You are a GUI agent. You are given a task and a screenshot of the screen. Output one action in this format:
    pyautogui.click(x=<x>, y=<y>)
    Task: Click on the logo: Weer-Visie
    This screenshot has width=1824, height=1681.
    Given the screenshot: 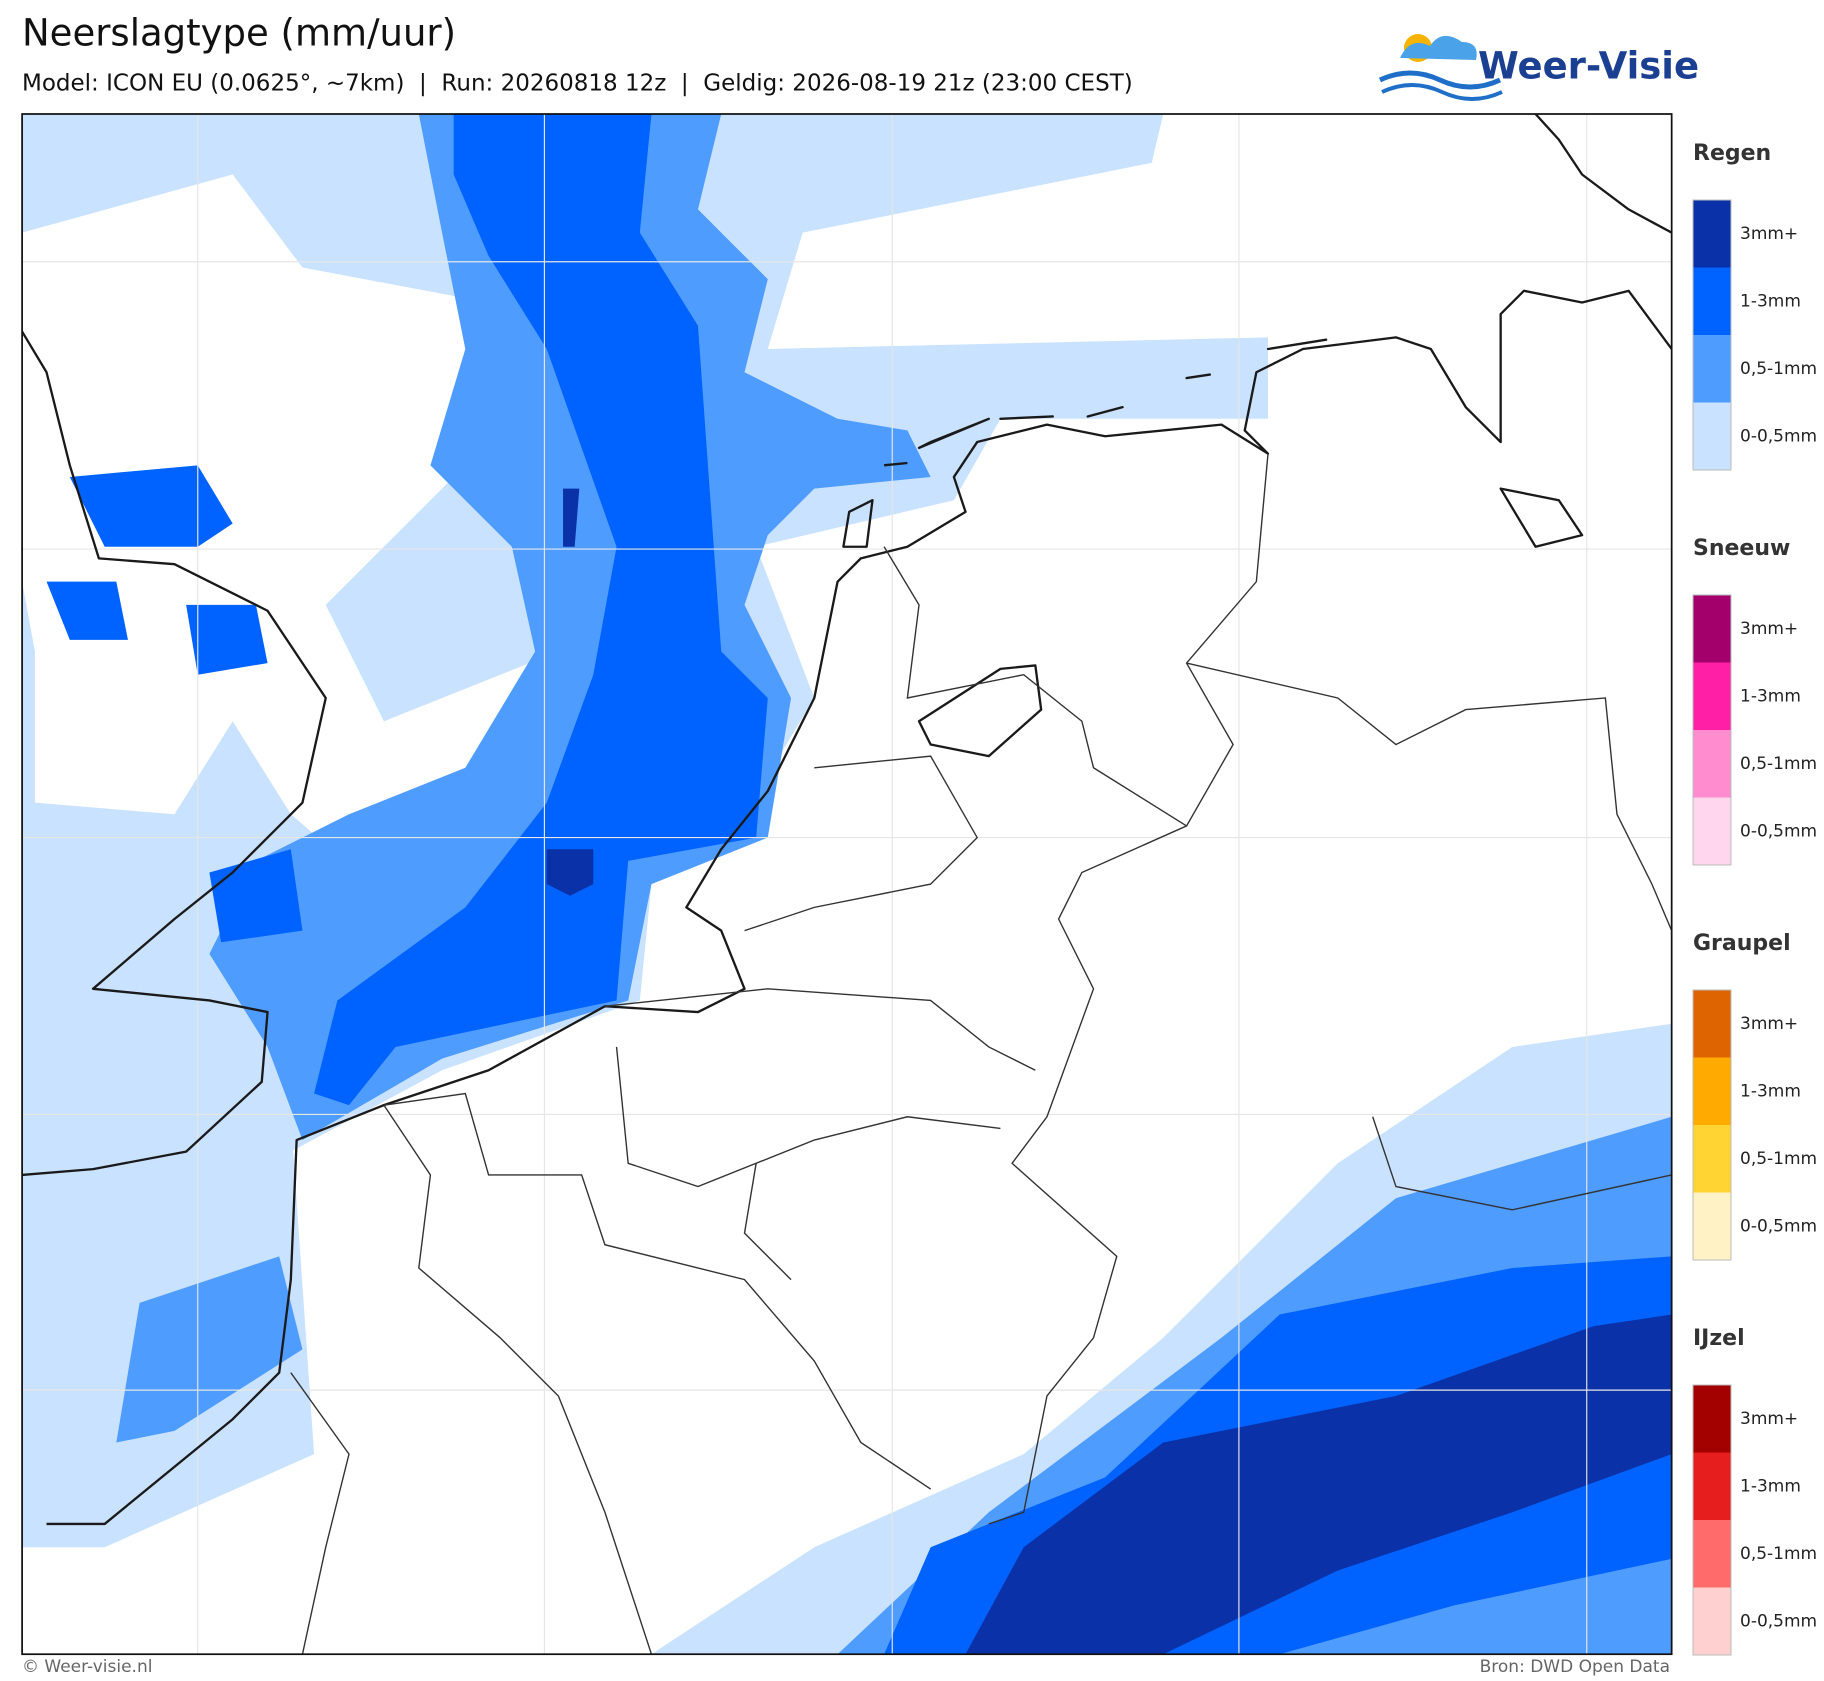 What is the action you would take?
    pyautogui.click(x=1538, y=67)
    